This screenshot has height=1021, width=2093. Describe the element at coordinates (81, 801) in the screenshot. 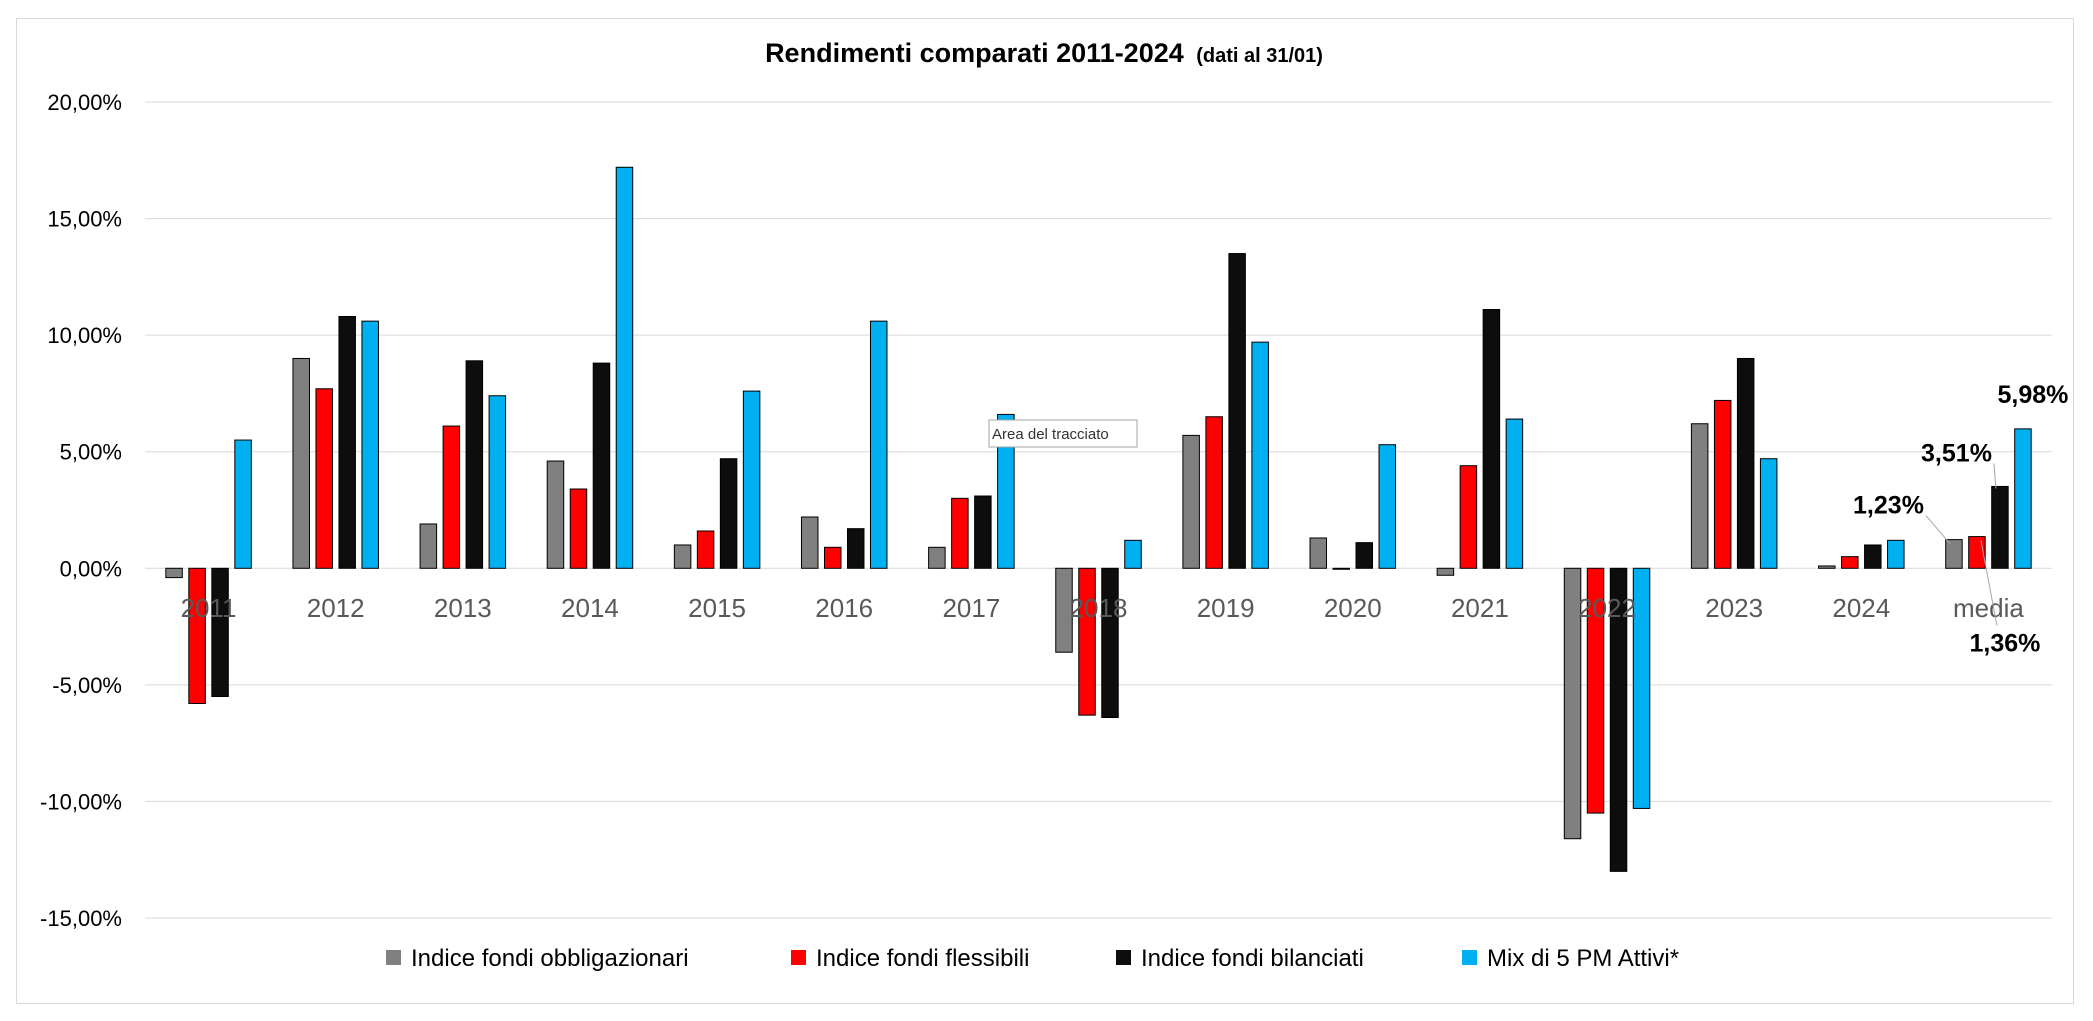

I see `y-tick-label: -10,00%` at that location.